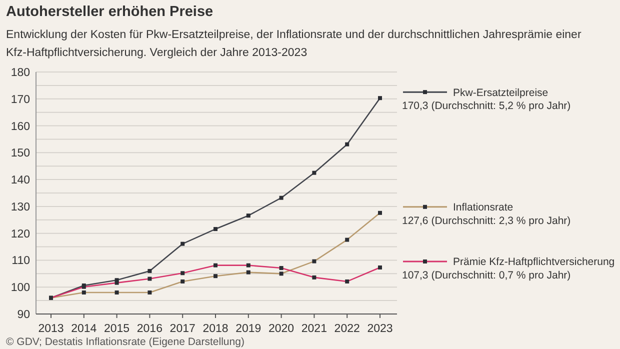 The width and height of the screenshot is (620, 349). What do you see at coordinates (294, 44) in the screenshot?
I see `chart-subtitle: Entwicklung der Kosten für Pkw-Ersatzteilpreise, der Inflationsrate und der durchschnittlichen Jahresprämie einer Kfz-Haftpflichtversicherung. Vergleich der Jahre 2013-2023` at bounding box center [294, 44].